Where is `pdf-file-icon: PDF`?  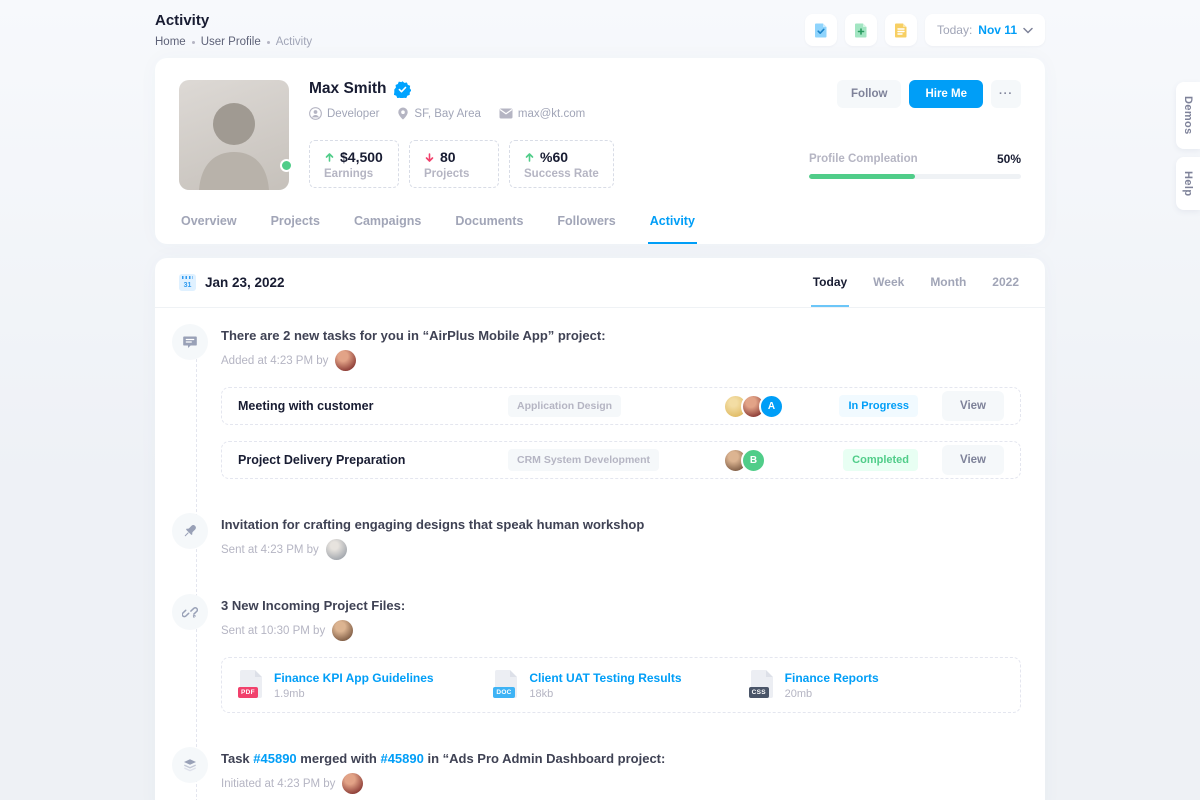
pdf-file-icon: PDF is located at coordinates (251, 685).